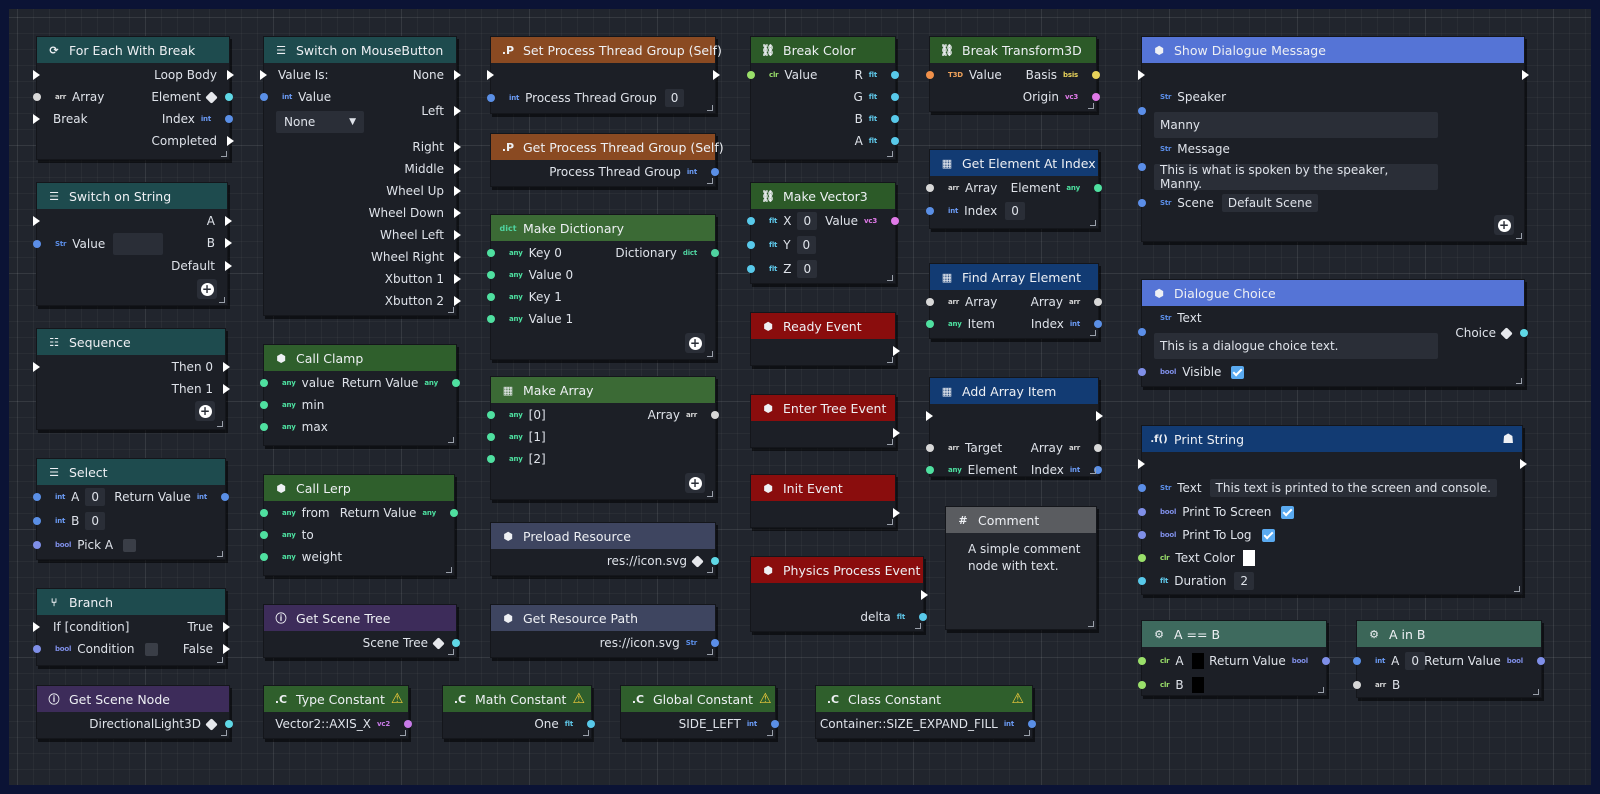 The image size is (1600, 794). I want to click on node-header: ⬢ Show Dialogue Message, so click(1333, 50).